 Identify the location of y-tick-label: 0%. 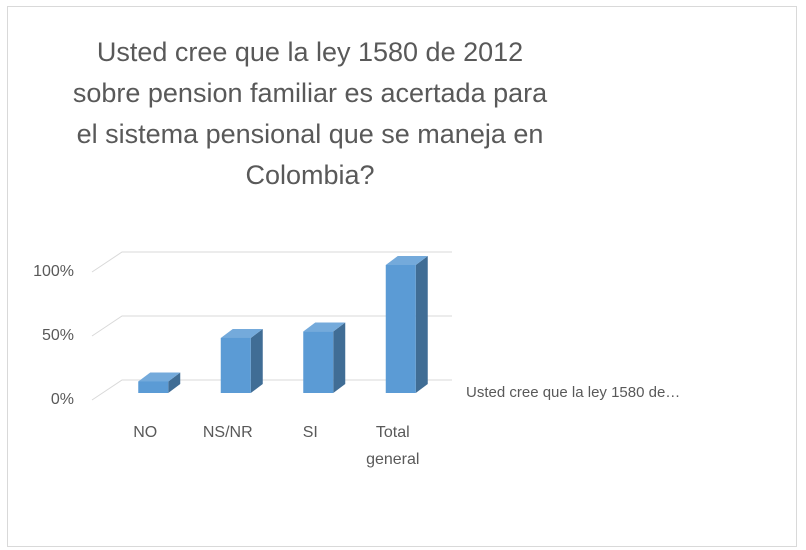
(62, 399).